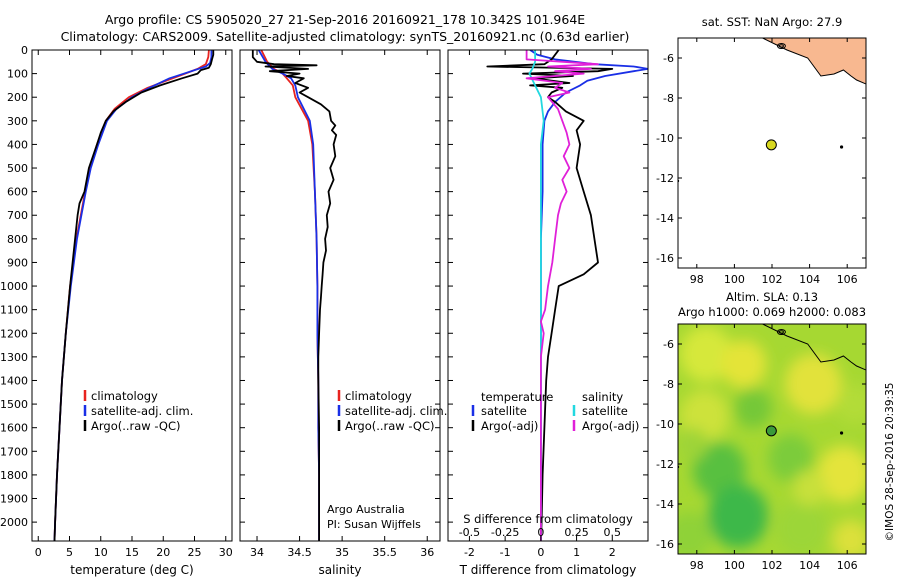 The width and height of the screenshot is (900, 580). I want to click on sst_map-panel: 98 100 102 104 106 -6 -8 -10 -12 -14 -16, so click(761, 161).